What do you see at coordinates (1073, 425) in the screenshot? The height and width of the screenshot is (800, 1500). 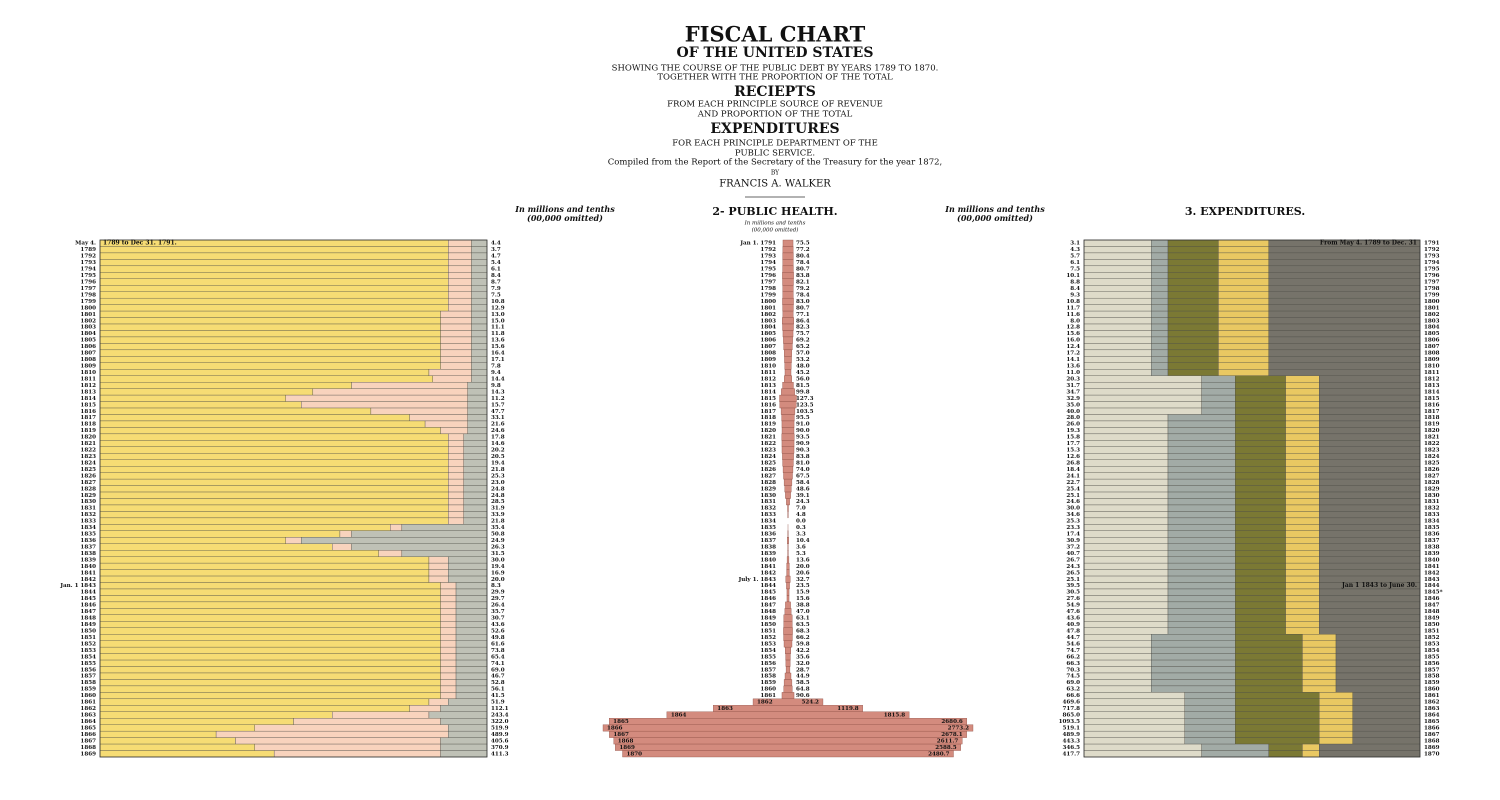 I see `total-label: 26.0` at bounding box center [1073, 425].